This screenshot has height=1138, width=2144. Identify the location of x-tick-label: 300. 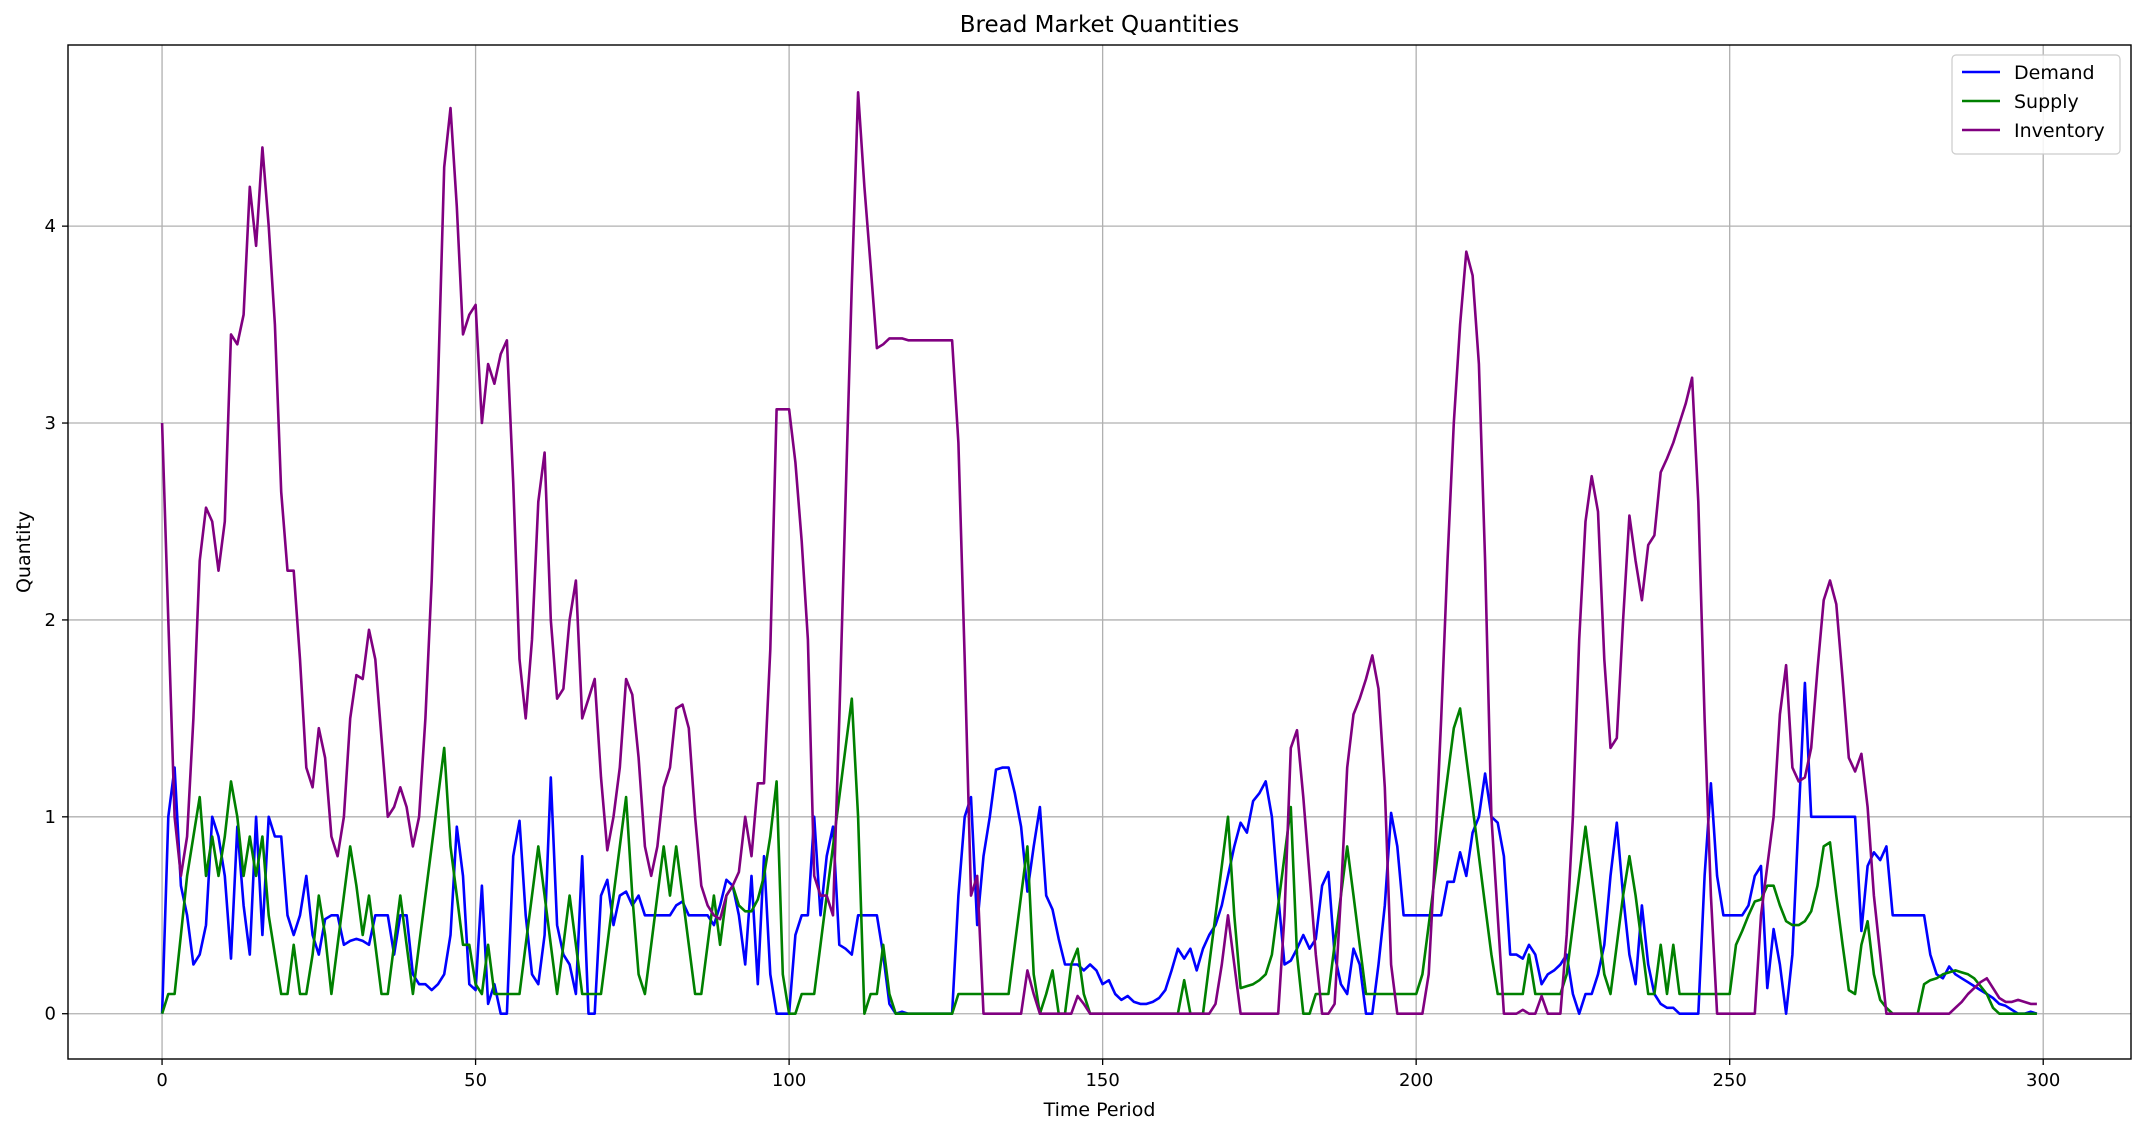
(2043, 1080).